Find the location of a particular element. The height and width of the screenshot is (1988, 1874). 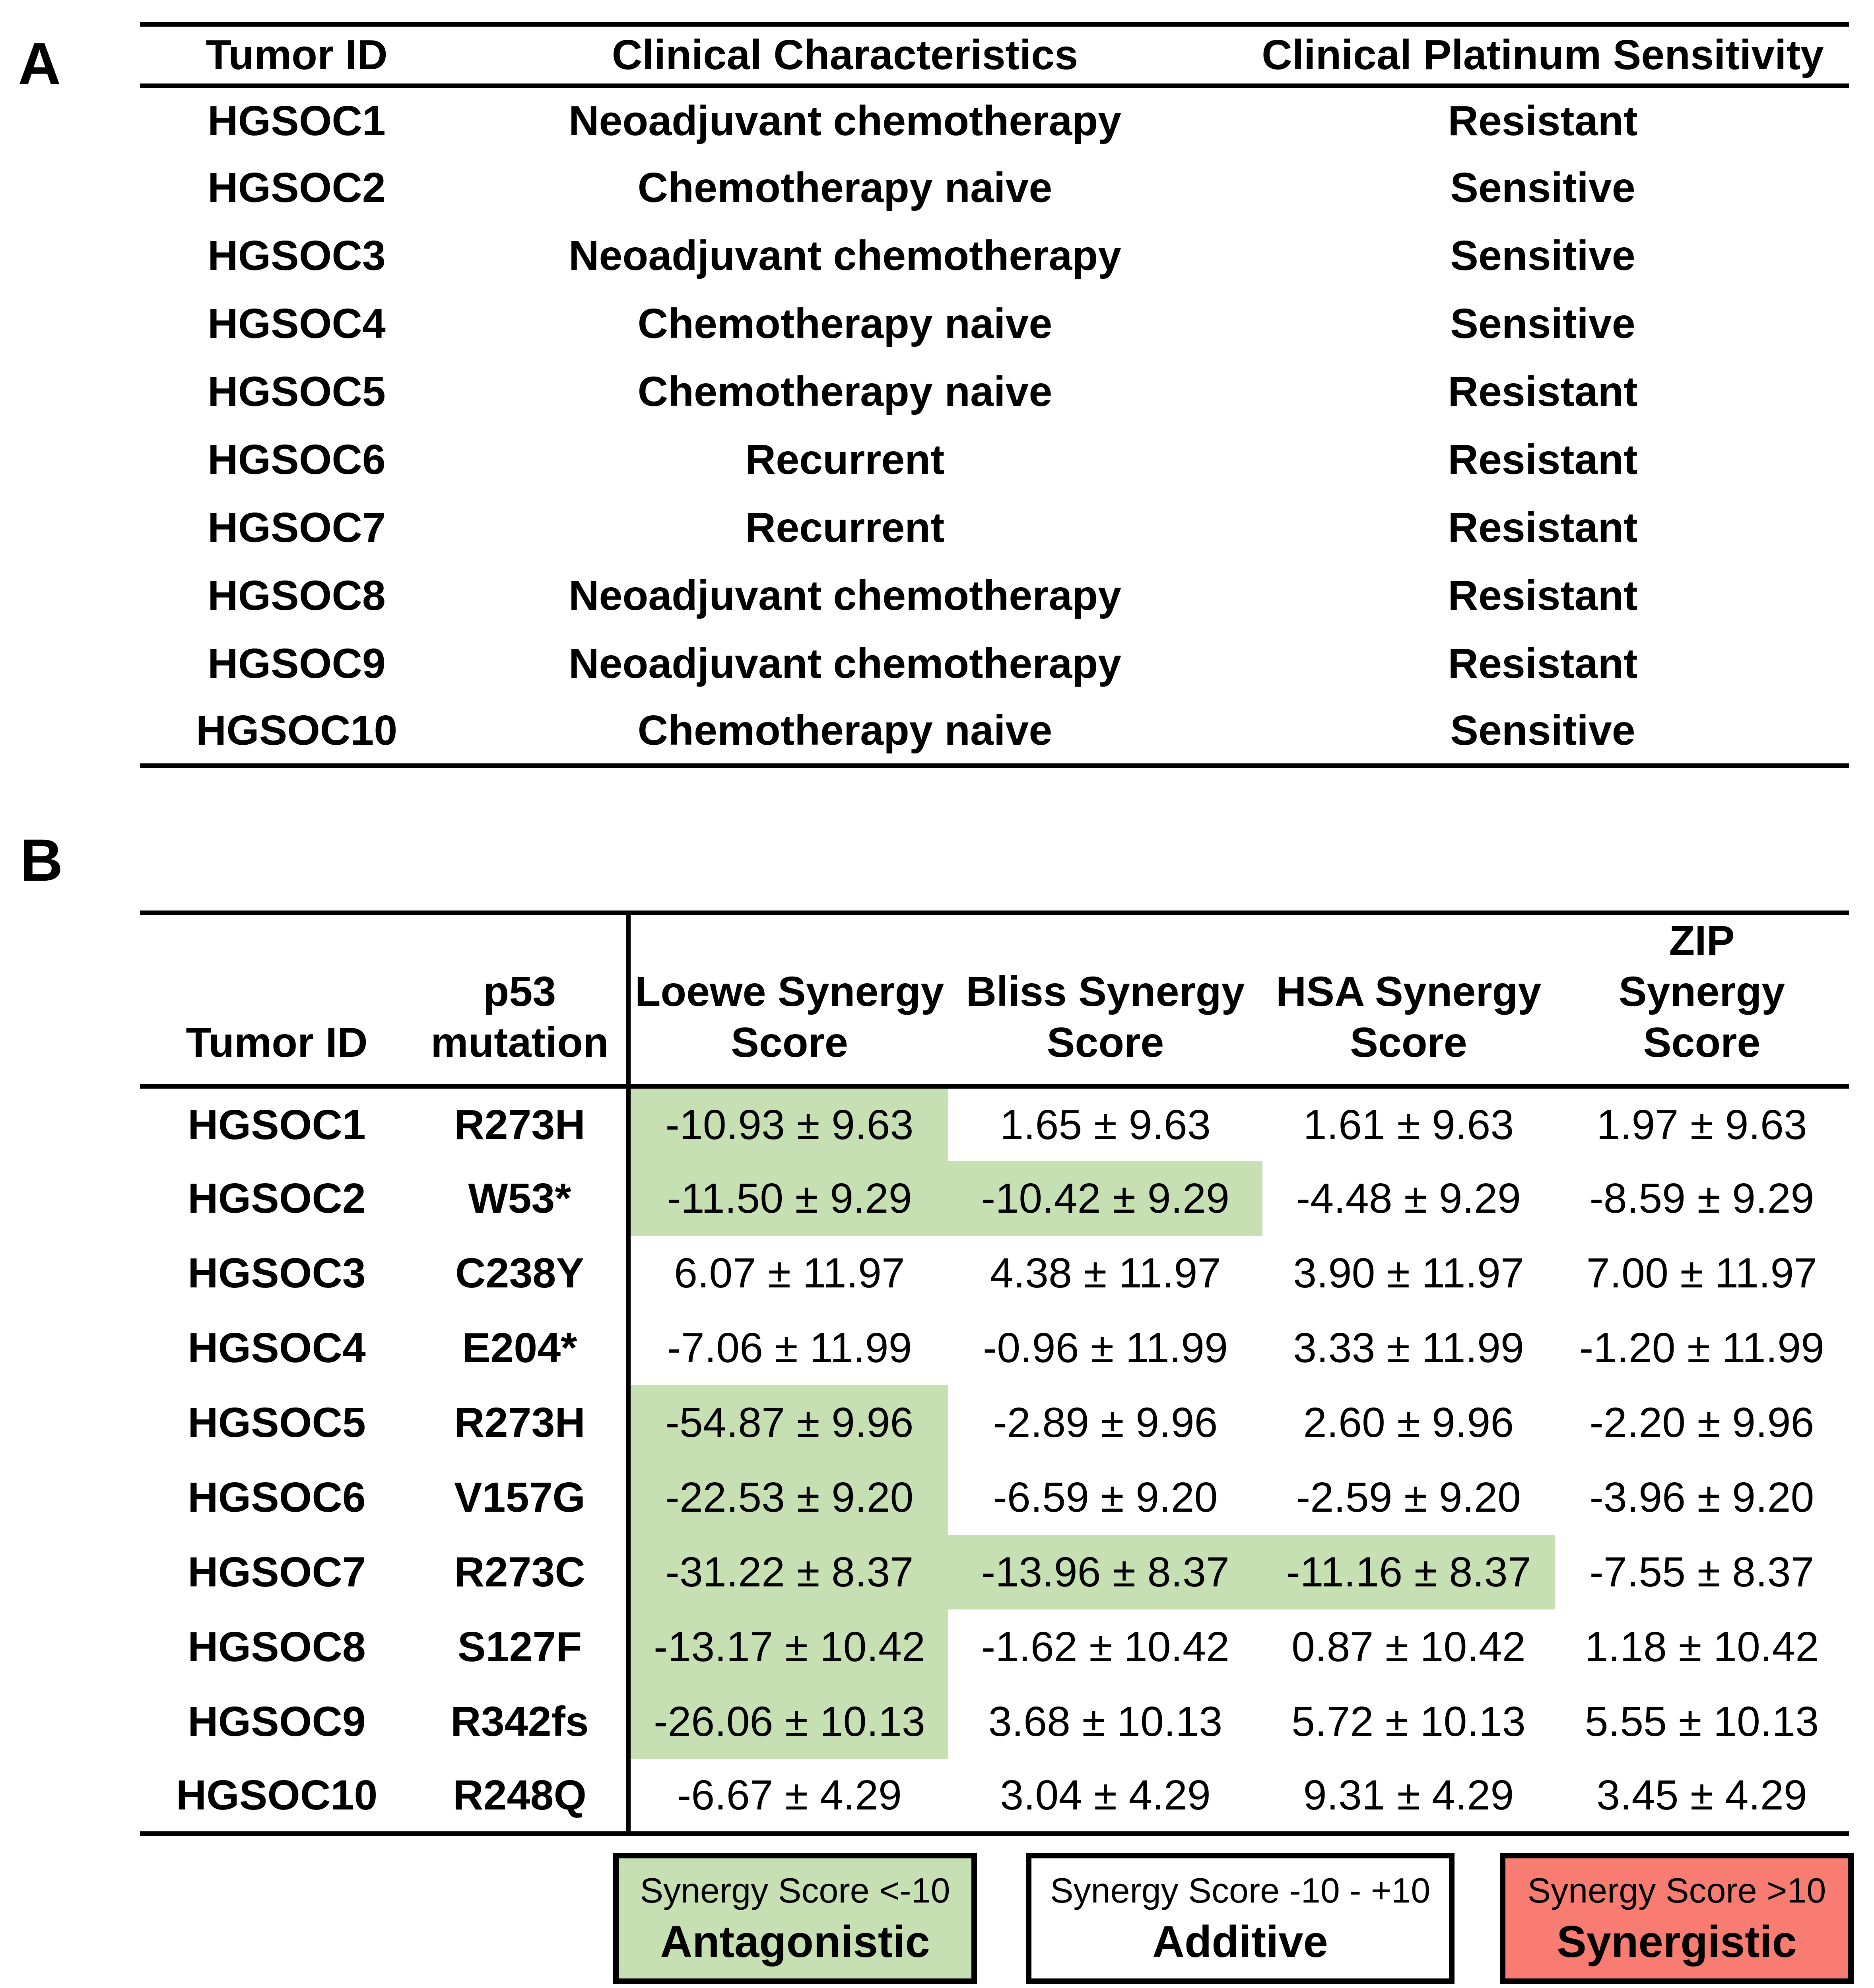

zip-score-cell: -1.20 ± 11.99 is located at coordinates (1702, 1347).